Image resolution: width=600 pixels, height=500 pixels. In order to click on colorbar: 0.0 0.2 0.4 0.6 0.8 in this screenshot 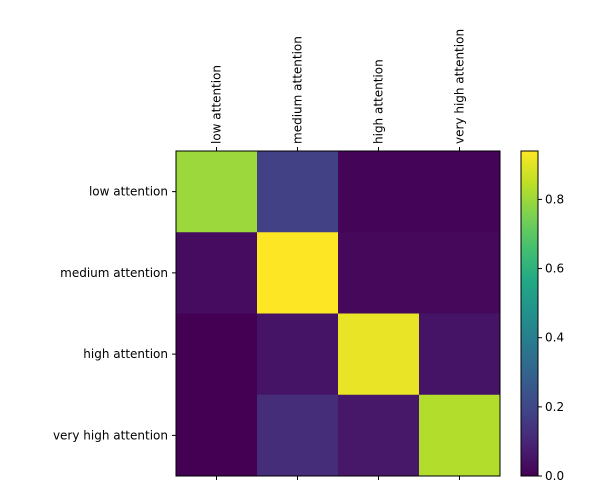, I will do `click(542, 316)`.